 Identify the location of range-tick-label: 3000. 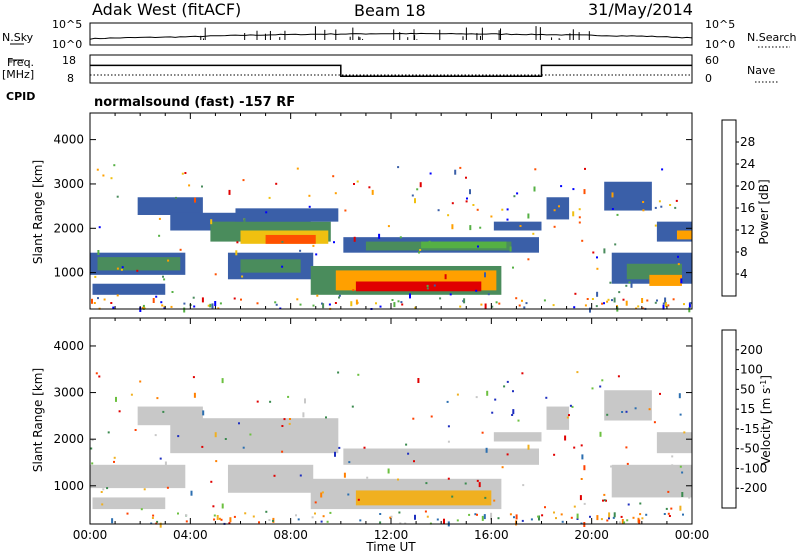
(68, 393).